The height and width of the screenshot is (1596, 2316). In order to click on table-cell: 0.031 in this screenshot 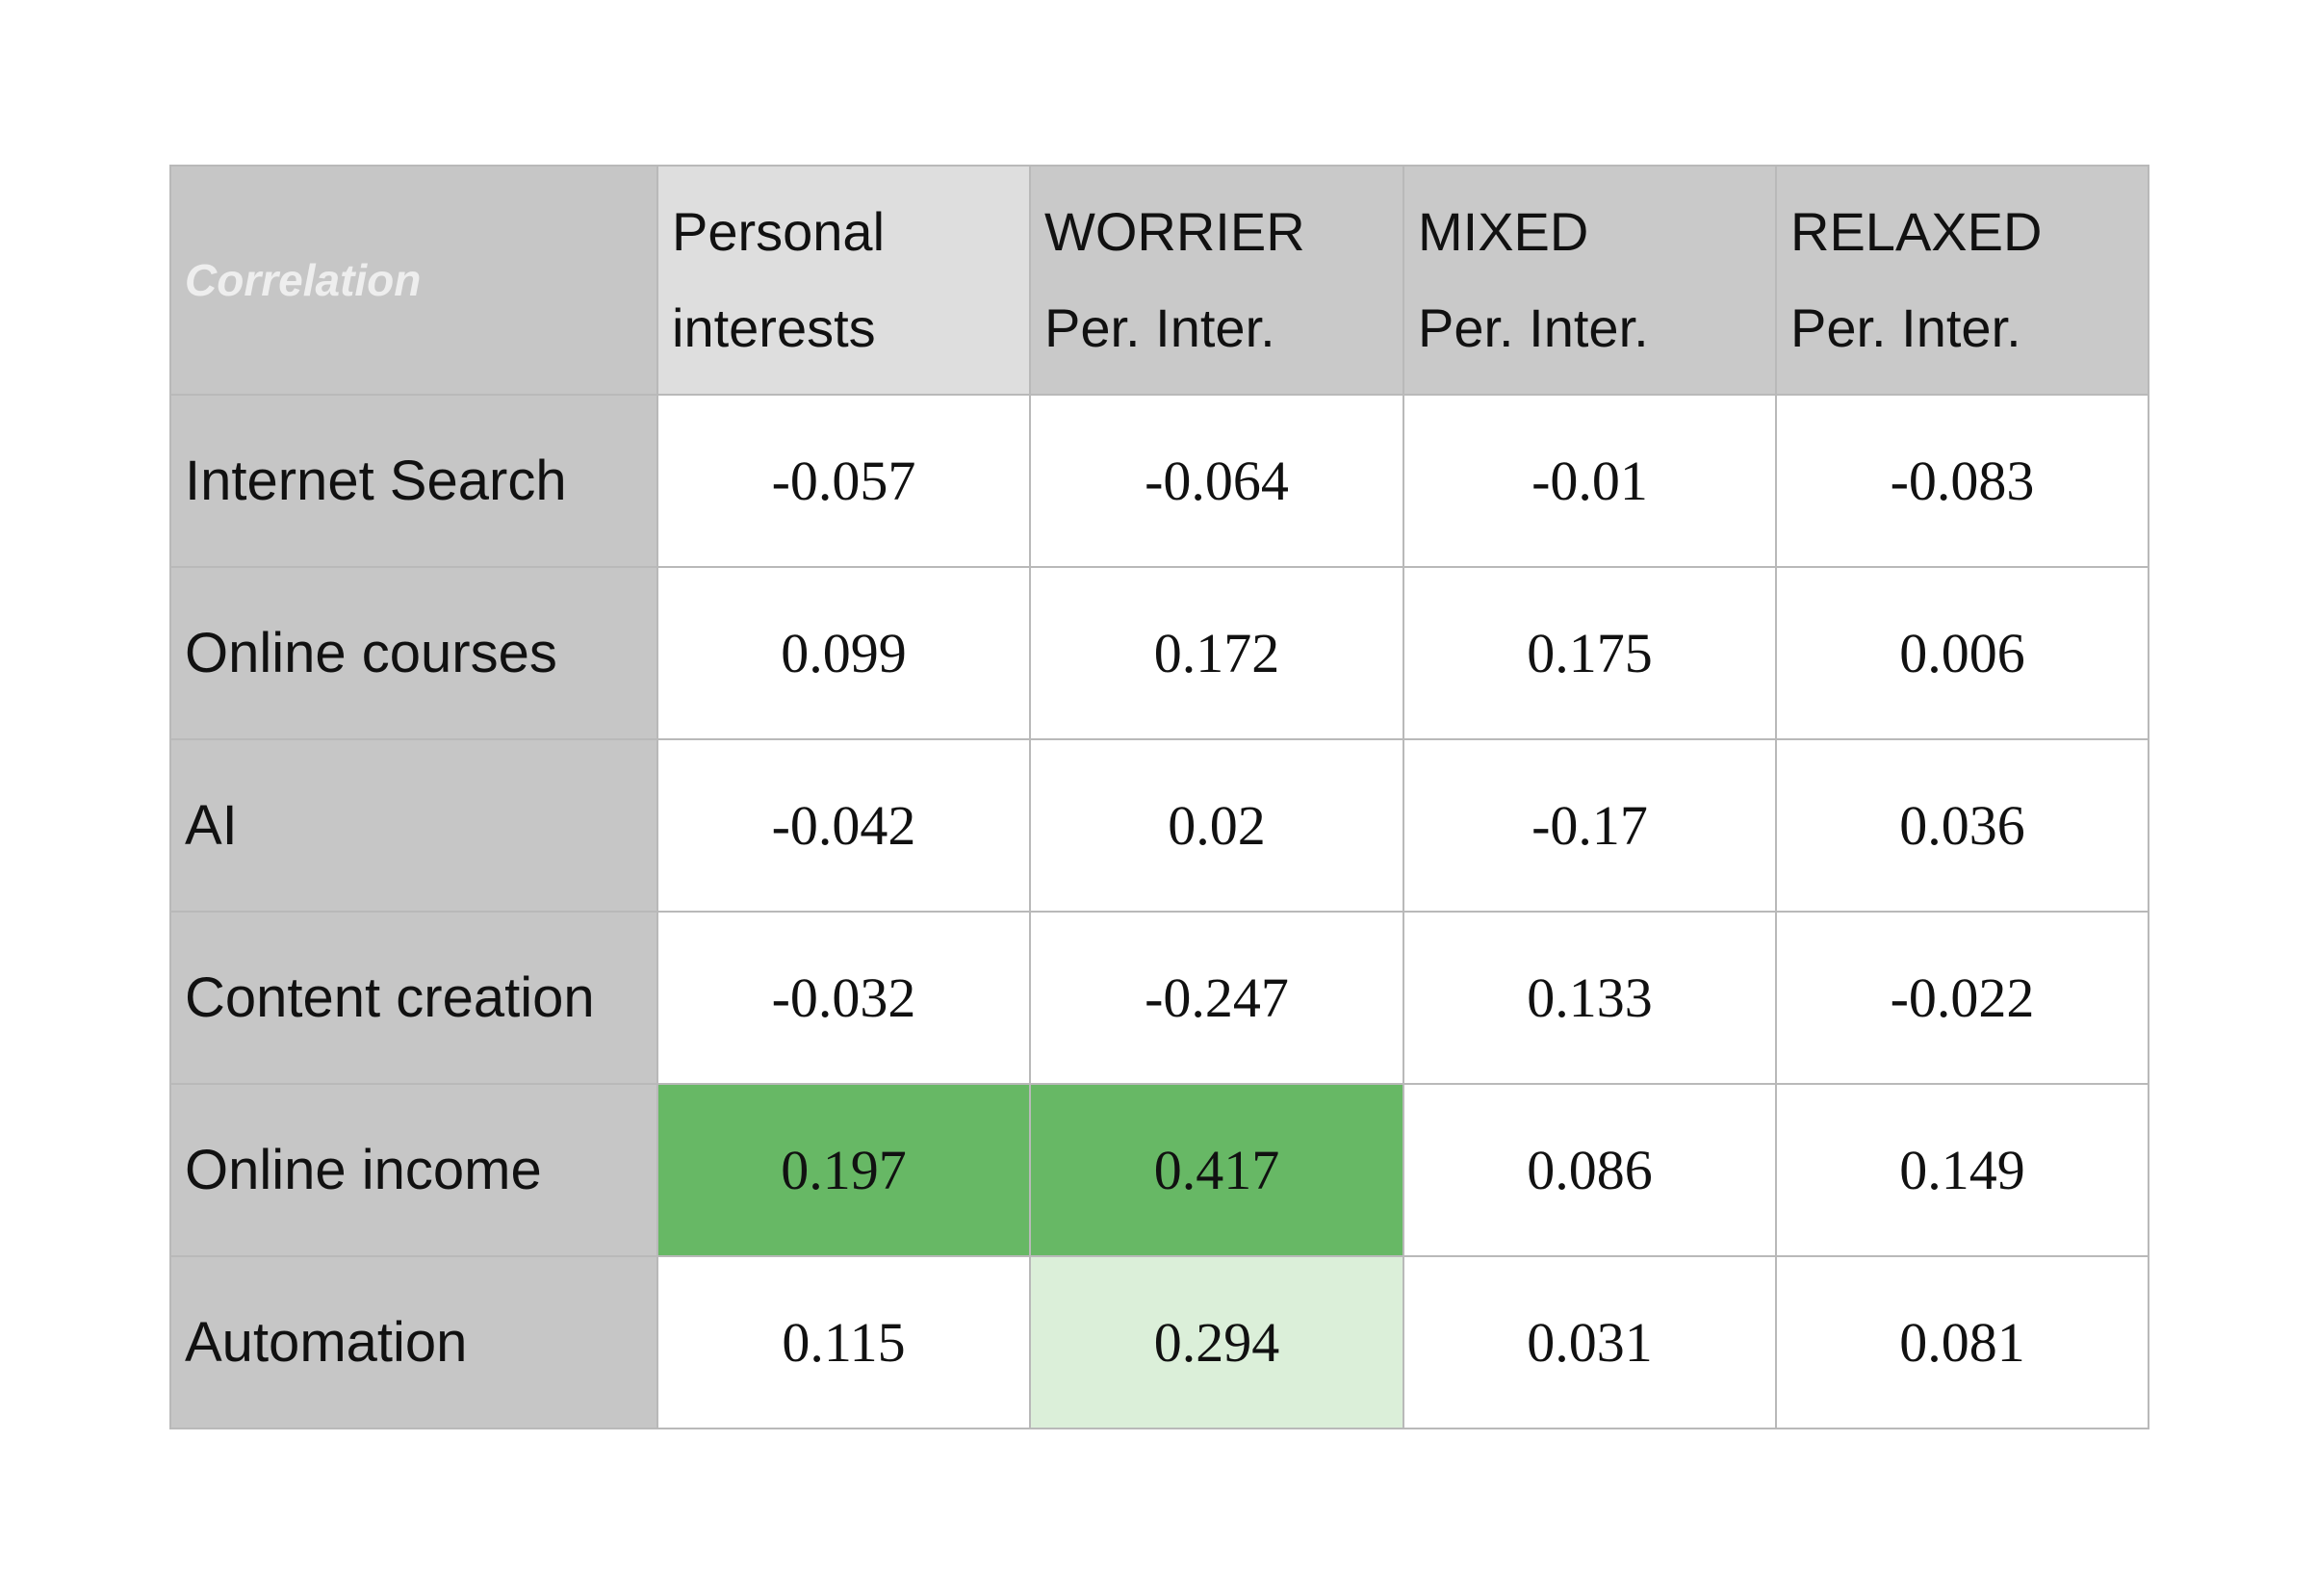, I will do `click(1589, 1342)`.